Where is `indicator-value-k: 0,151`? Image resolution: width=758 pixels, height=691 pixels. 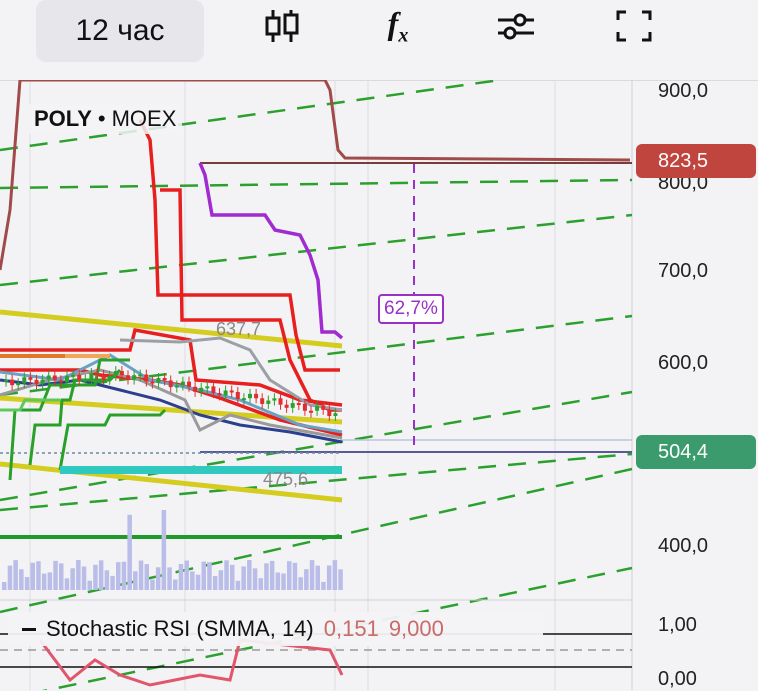 indicator-value-k: 0,151 is located at coordinates (351, 628).